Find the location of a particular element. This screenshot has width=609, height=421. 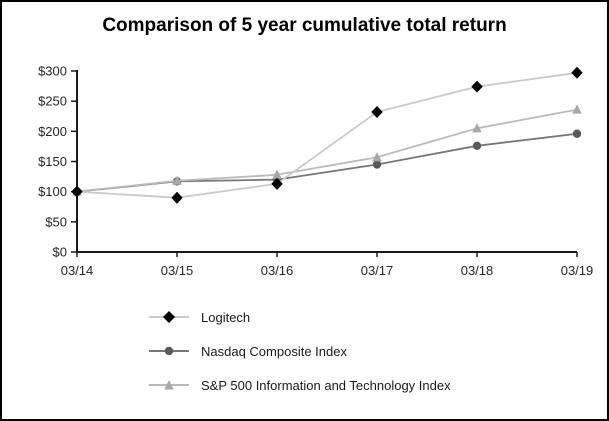

x-tick-label: 03/19 is located at coordinates (577, 270).